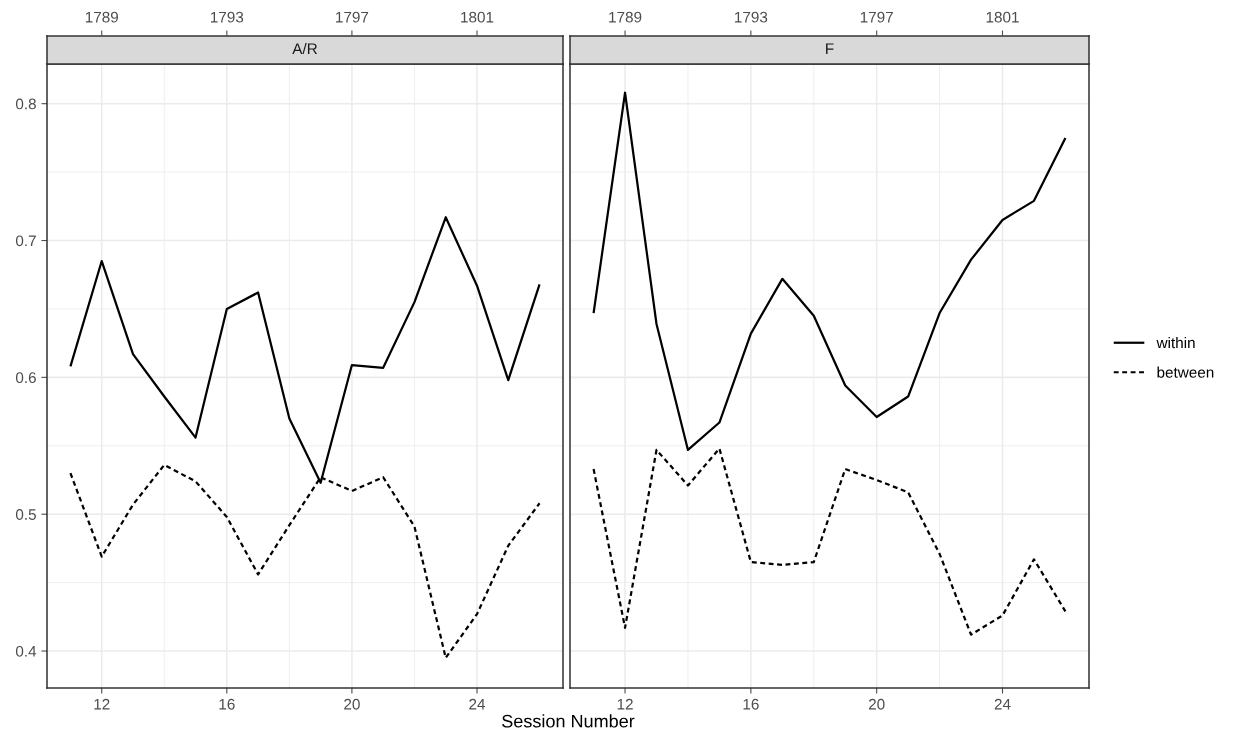 This screenshot has height=740, width=1239. Describe the element at coordinates (1175, 343) in the screenshot. I see `legend-label: within` at that location.